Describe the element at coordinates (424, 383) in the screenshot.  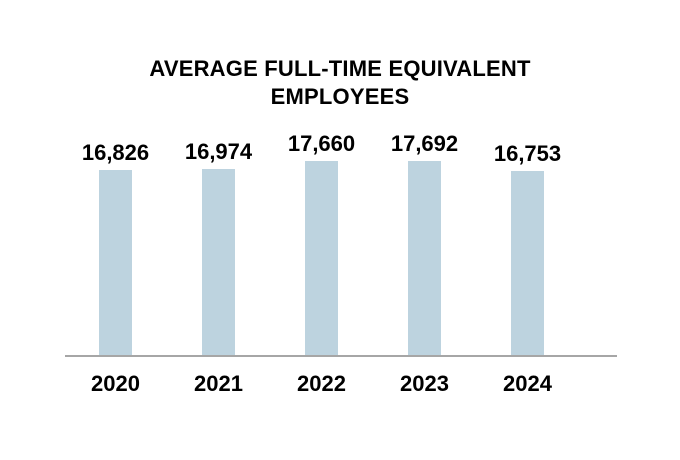
I see `x-tick-2023: 2023` at that location.